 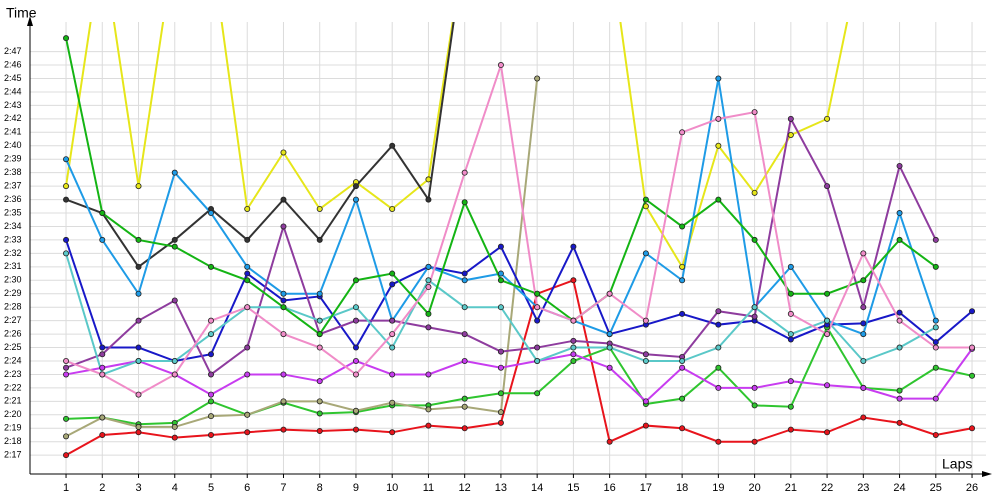 I want to click on y-tick-label: 2:34, so click(x=13, y=226).